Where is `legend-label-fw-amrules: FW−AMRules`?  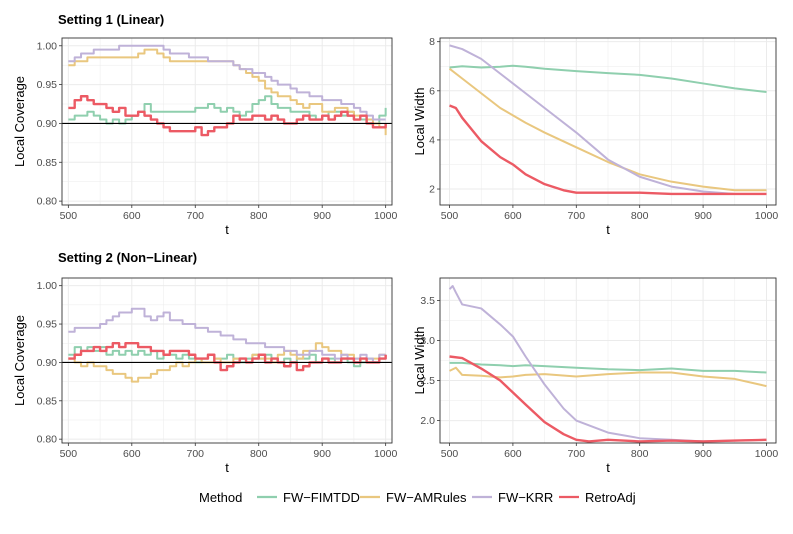 legend-label-fw-amrules: FW−AMRules is located at coordinates (426, 497).